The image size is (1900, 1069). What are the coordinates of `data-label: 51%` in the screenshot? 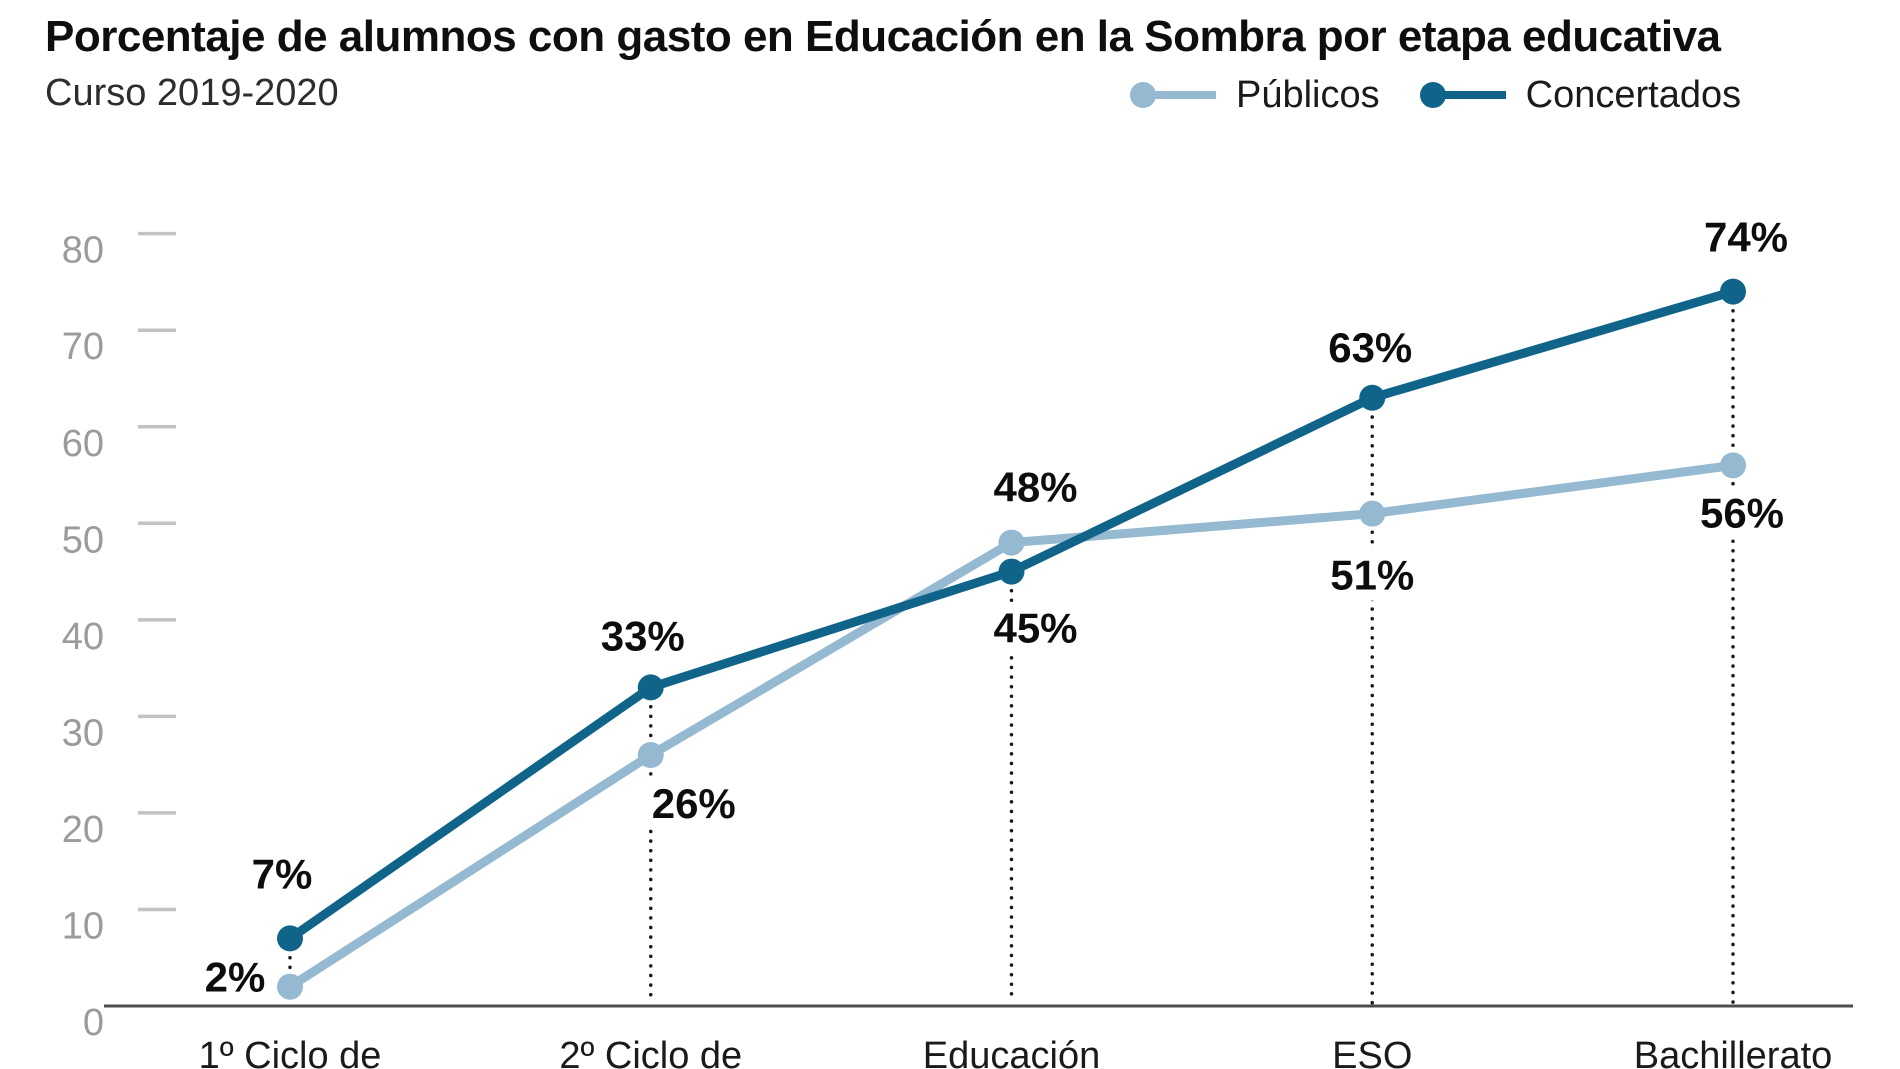 It's located at (1372, 575).